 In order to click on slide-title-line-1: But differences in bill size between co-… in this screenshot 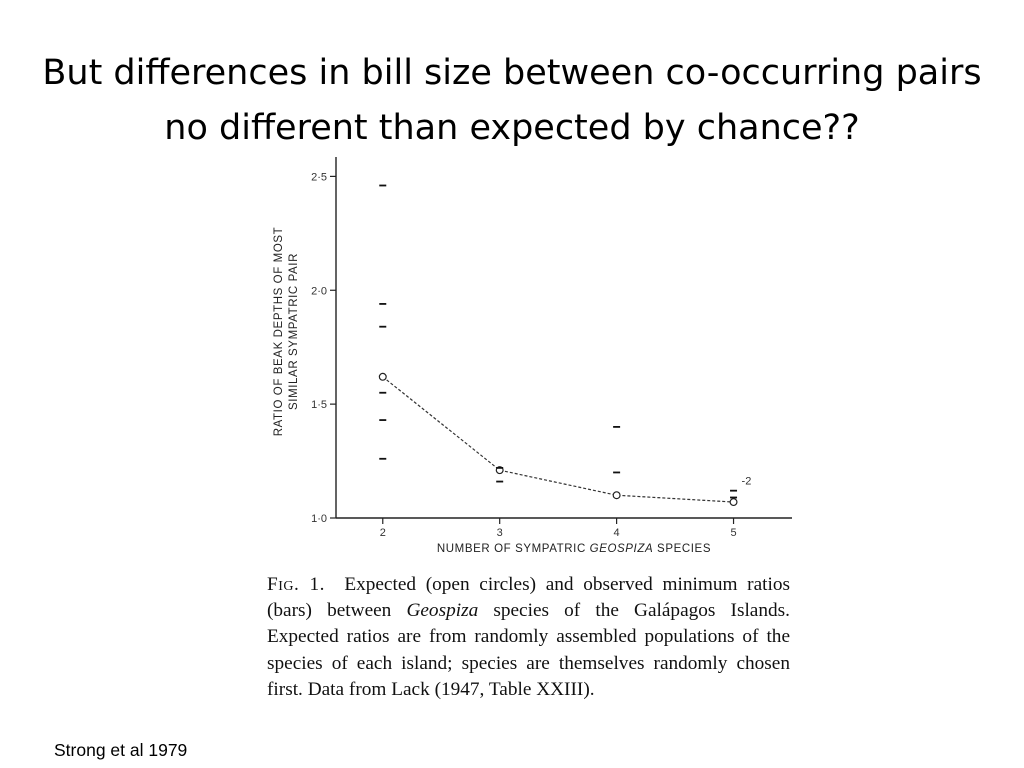, I will do `click(512, 73)`.